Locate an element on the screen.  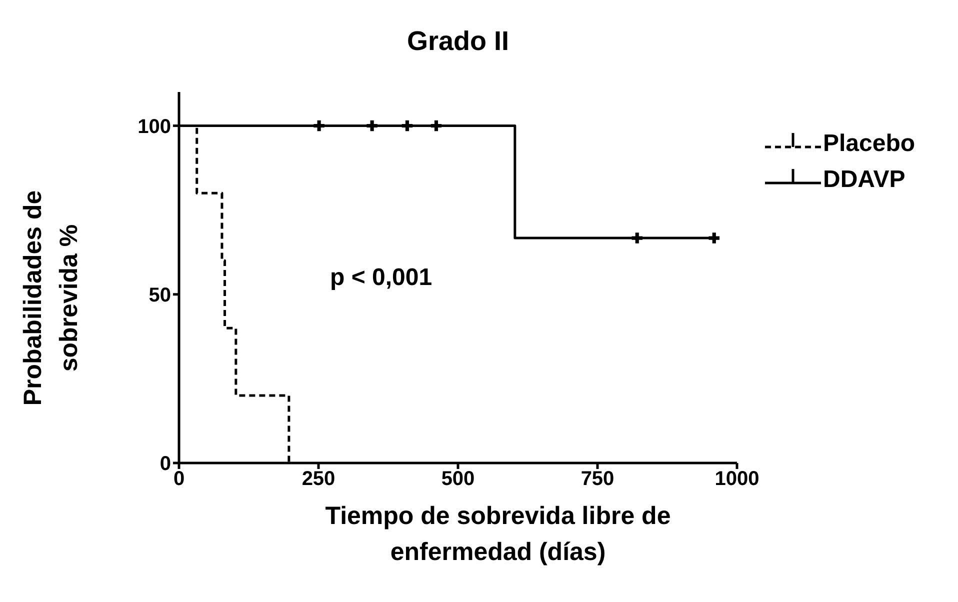
y-tick-label: 50 is located at coordinates (159, 295).